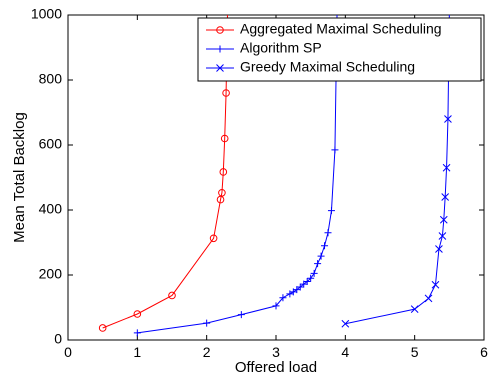 The image size is (490, 377). Describe the element at coordinates (345, 352) in the screenshot. I see `x-tick-label: 4` at that location.